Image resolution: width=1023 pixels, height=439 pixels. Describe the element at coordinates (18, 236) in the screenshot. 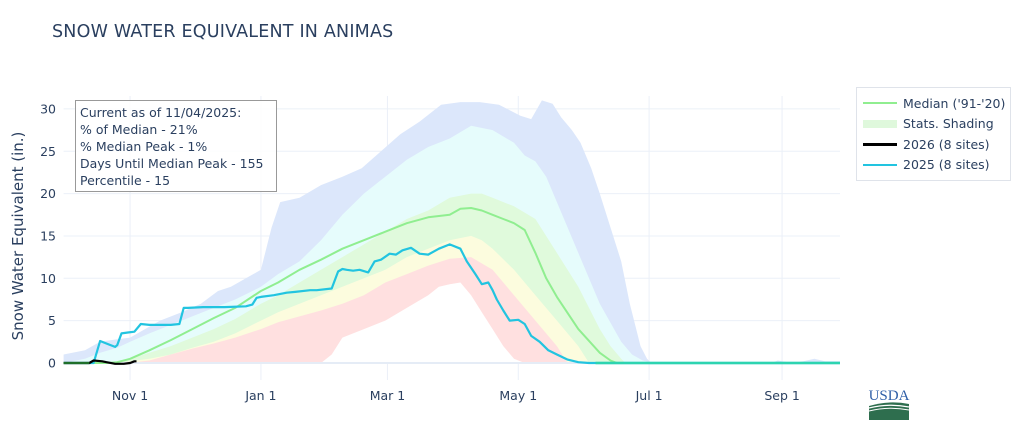

I see `y-axis-title: Snow Water Equivalent (in.)` at that location.